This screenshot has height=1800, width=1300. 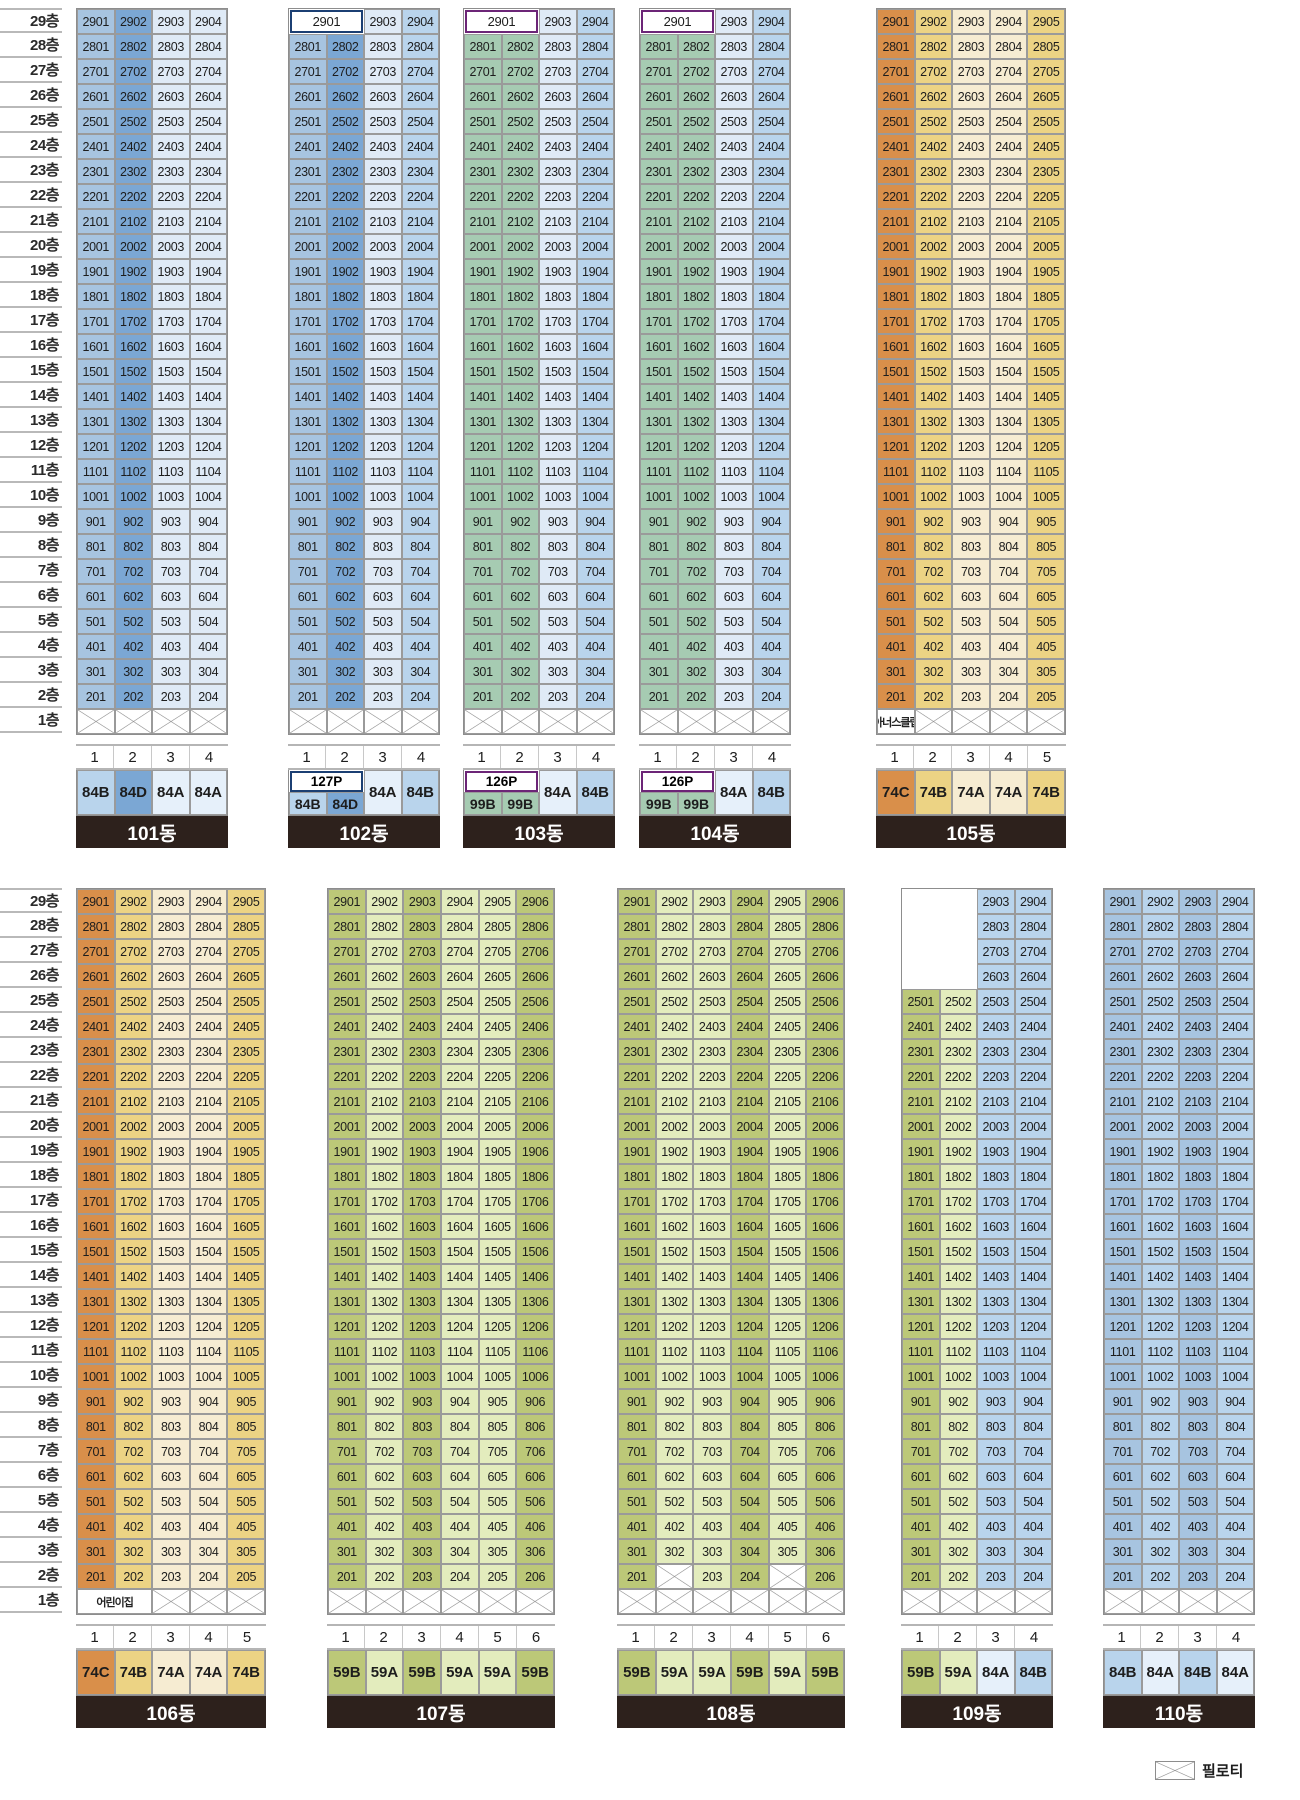 What do you see at coordinates (933, 46) in the screenshot?
I see `unit-cell: 2802` at bounding box center [933, 46].